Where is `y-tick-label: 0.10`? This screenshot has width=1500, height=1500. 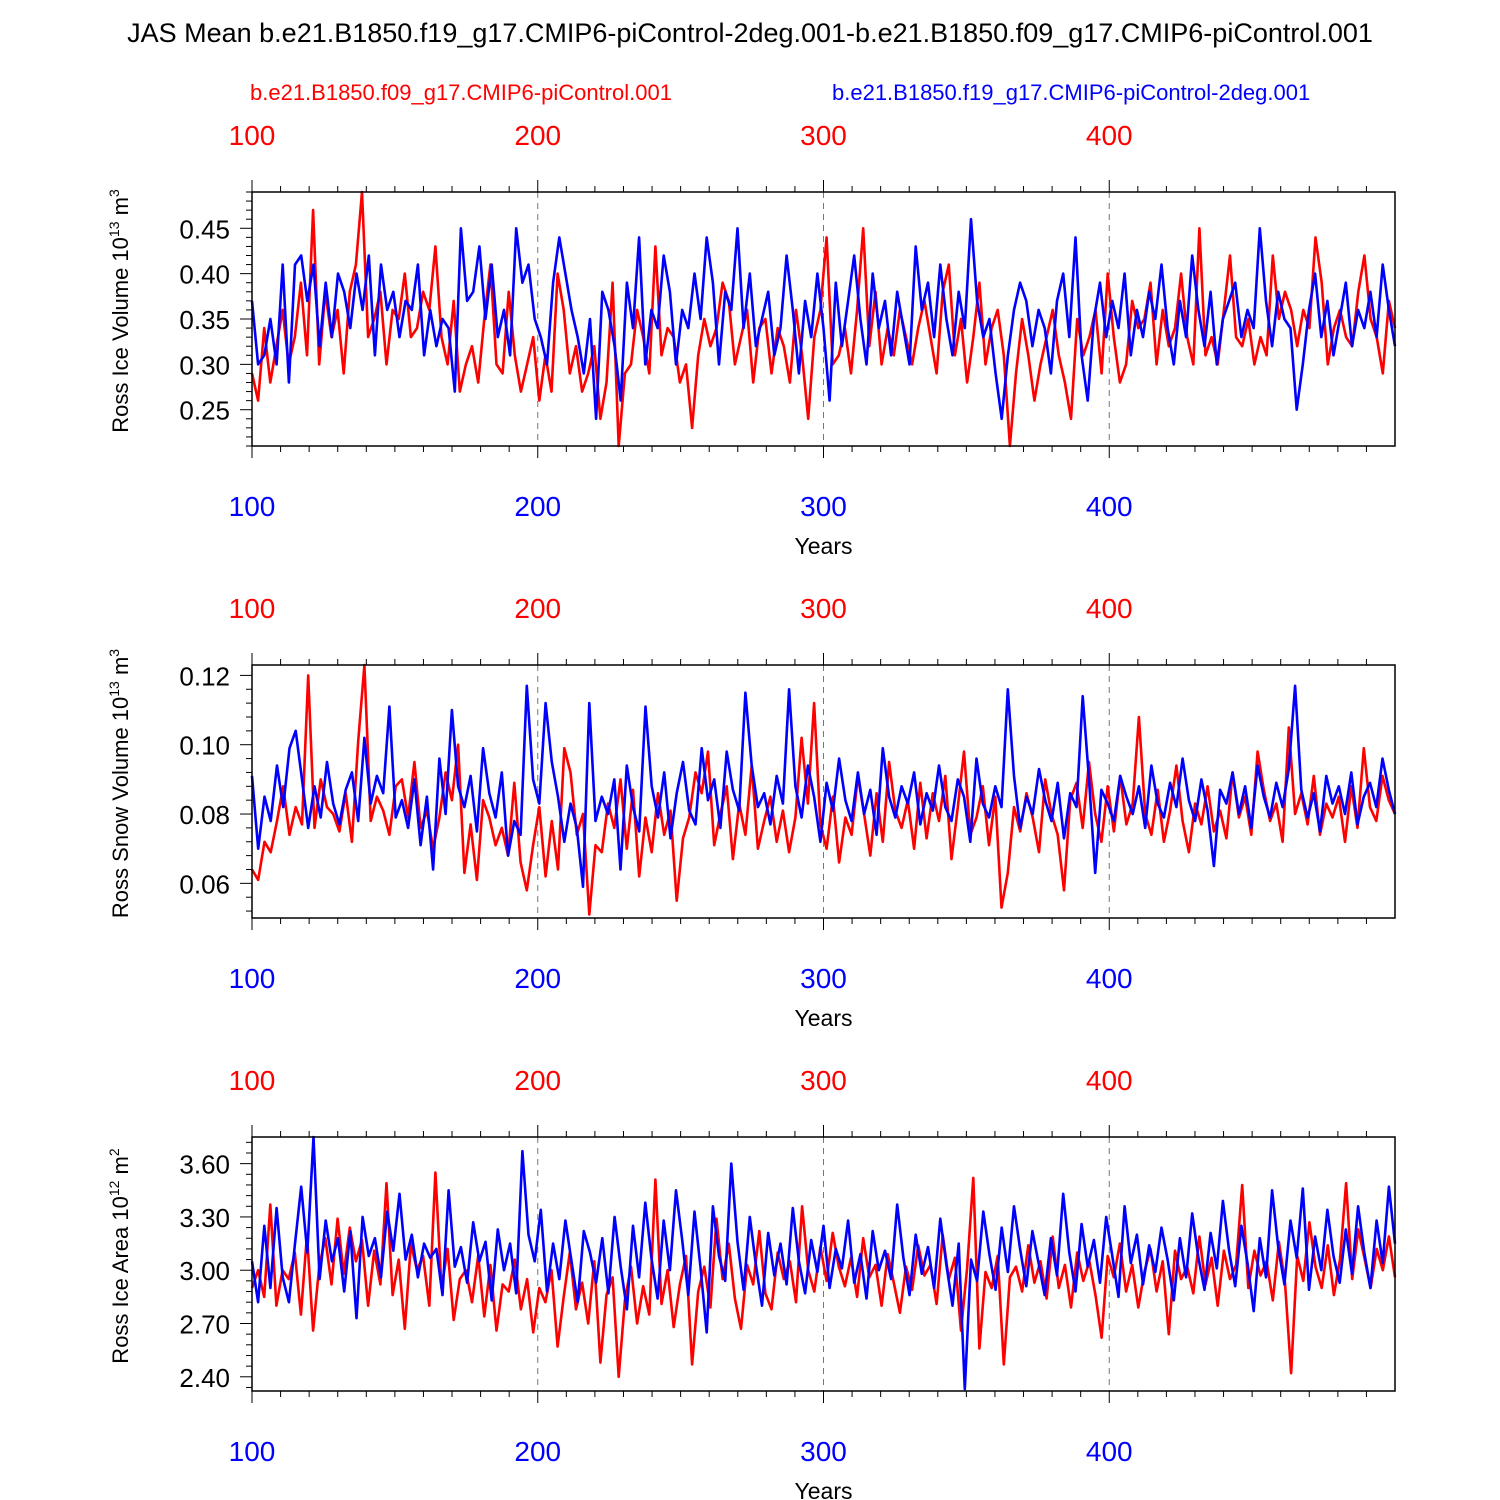
y-tick-label: 0.10 is located at coordinates (204, 746).